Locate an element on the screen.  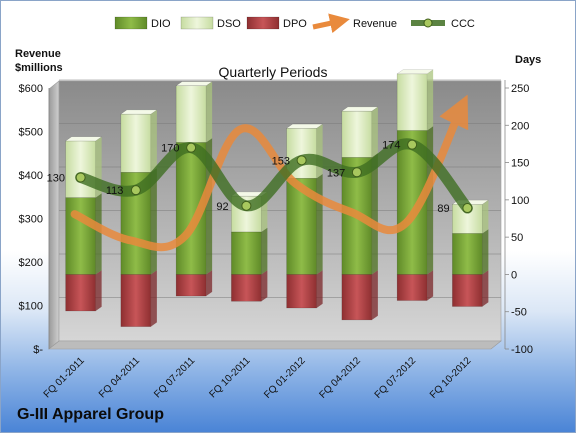
legend-item-dio: DIO is located at coordinates (142, 23).